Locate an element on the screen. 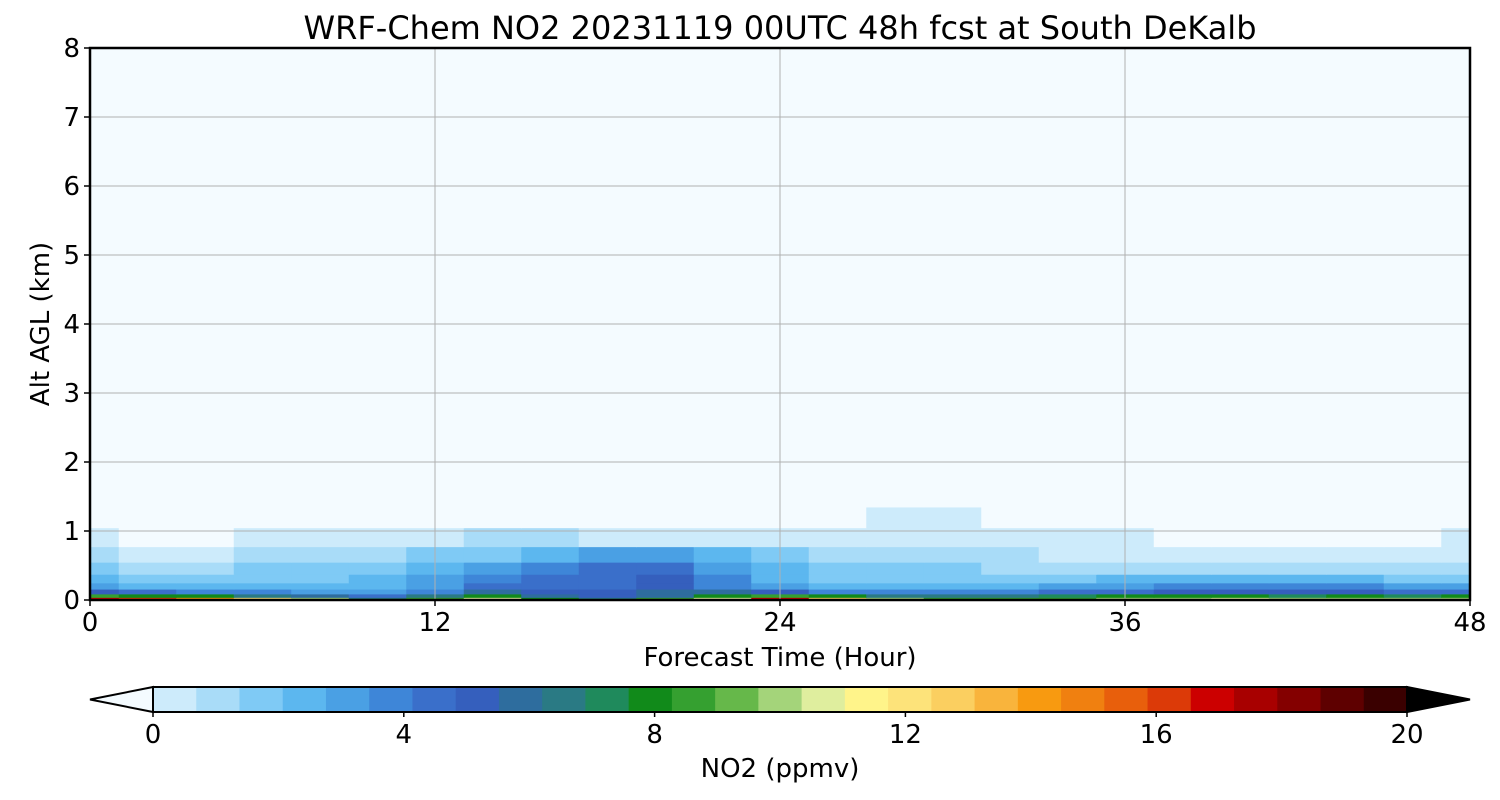  y-tick-label: 8 is located at coordinates (71, 49).